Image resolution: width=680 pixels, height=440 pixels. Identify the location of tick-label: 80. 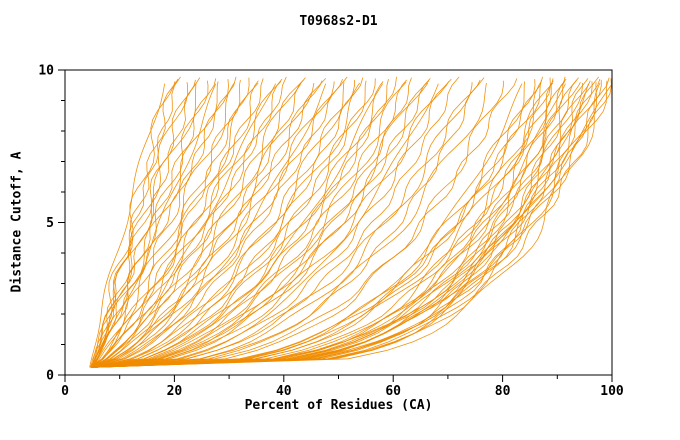
(503, 391).